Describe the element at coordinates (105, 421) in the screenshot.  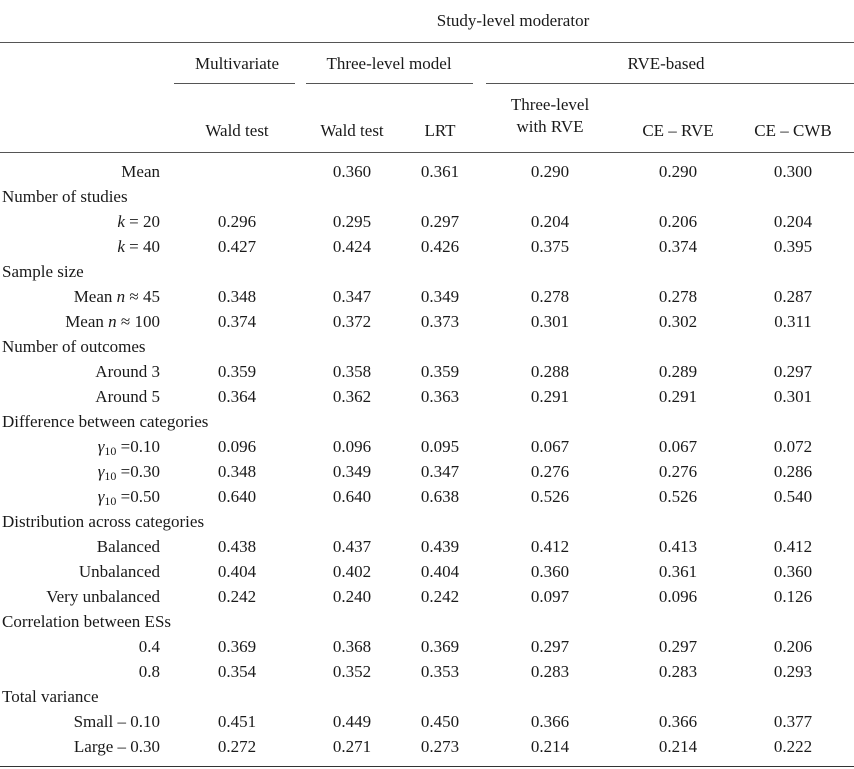
I see `section-label: Difference between categories` at that location.